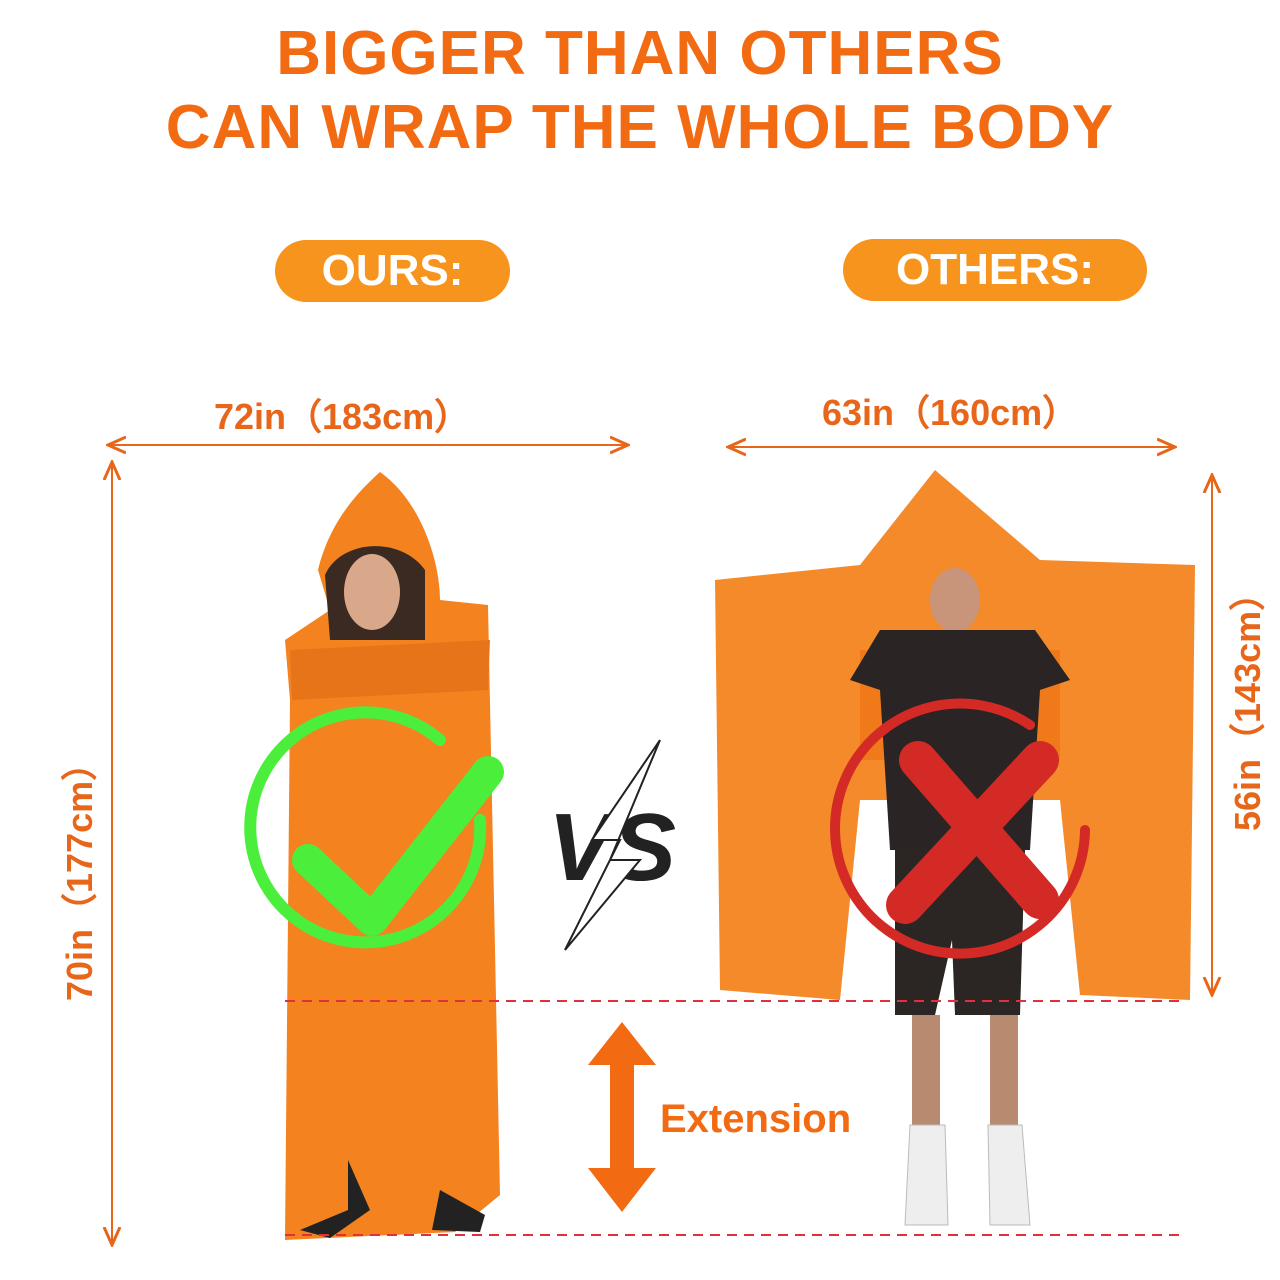 The width and height of the screenshot is (1280, 1280). I want to click on others-width-label: 63in（160cm）, so click(950, 412).